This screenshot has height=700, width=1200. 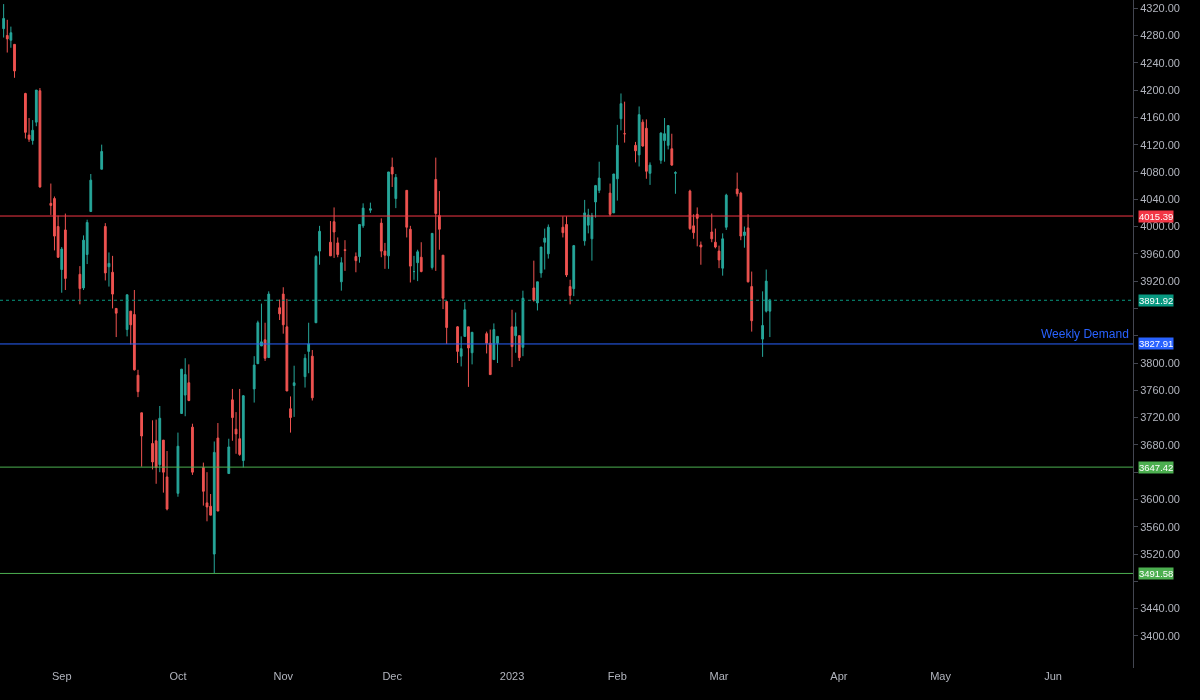 I want to click on y-tick-label: 4320.00, so click(x=1160, y=8).